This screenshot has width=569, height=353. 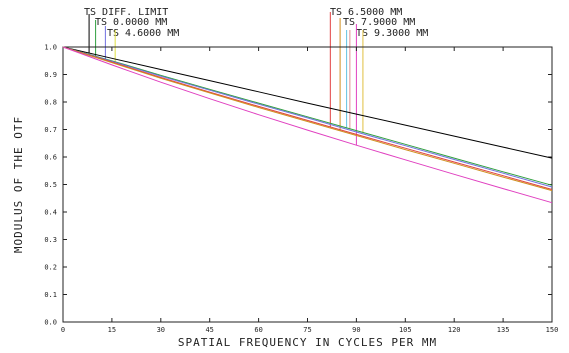 What do you see at coordinates (50, 48) in the screenshot?
I see `y-tick-label: 1.0` at bounding box center [50, 48].